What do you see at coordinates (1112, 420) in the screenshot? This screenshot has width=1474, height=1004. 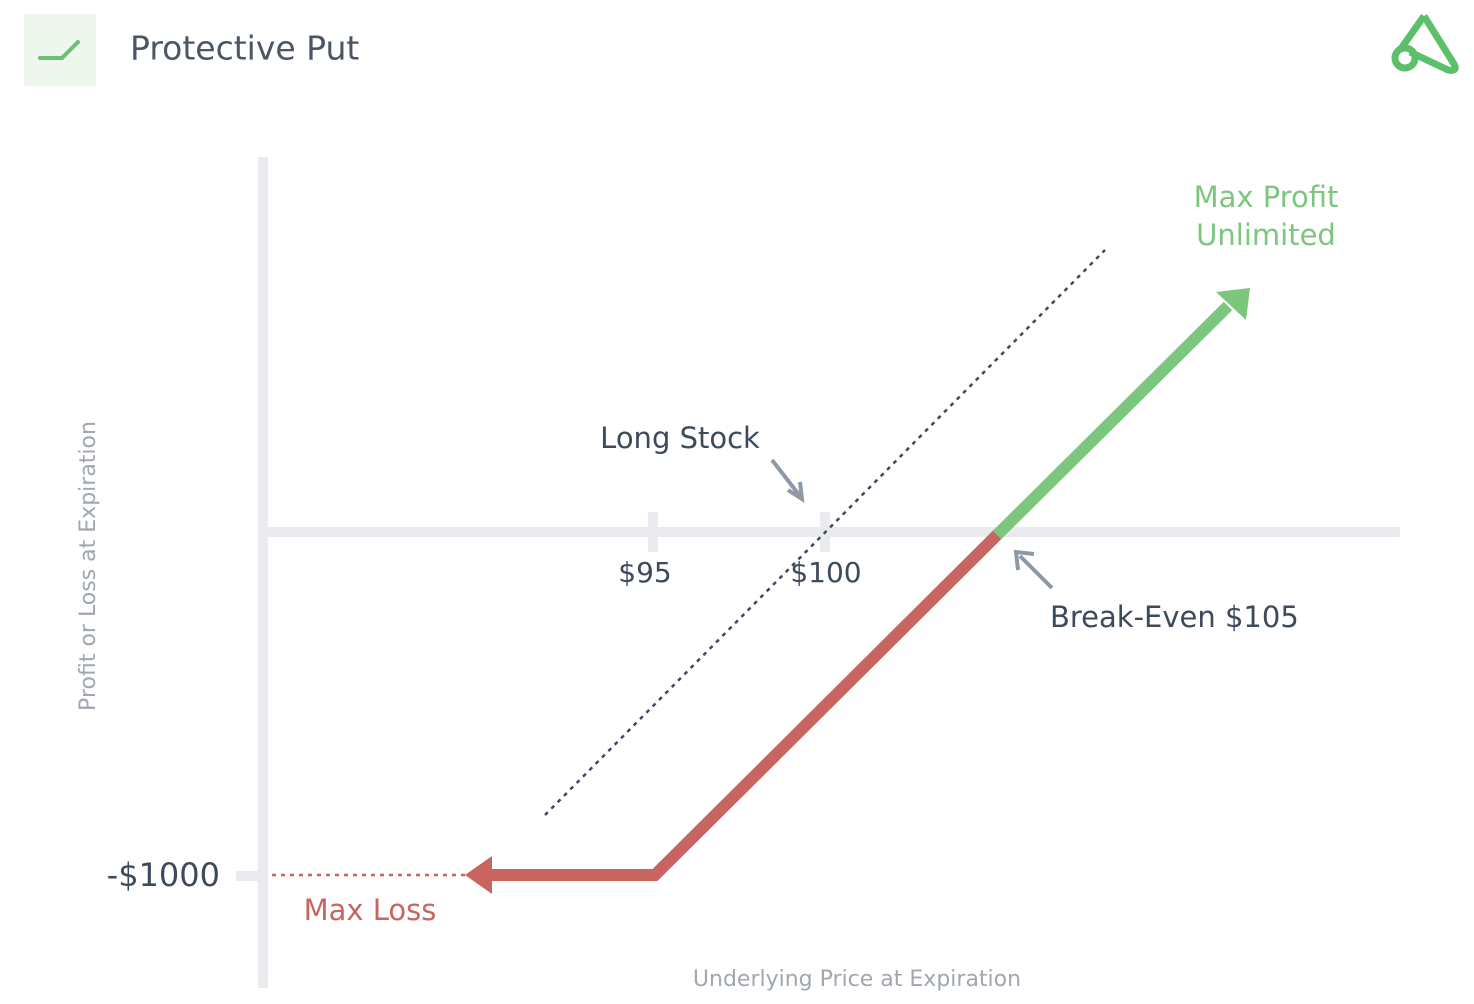 I see `profit-segment` at bounding box center [1112, 420].